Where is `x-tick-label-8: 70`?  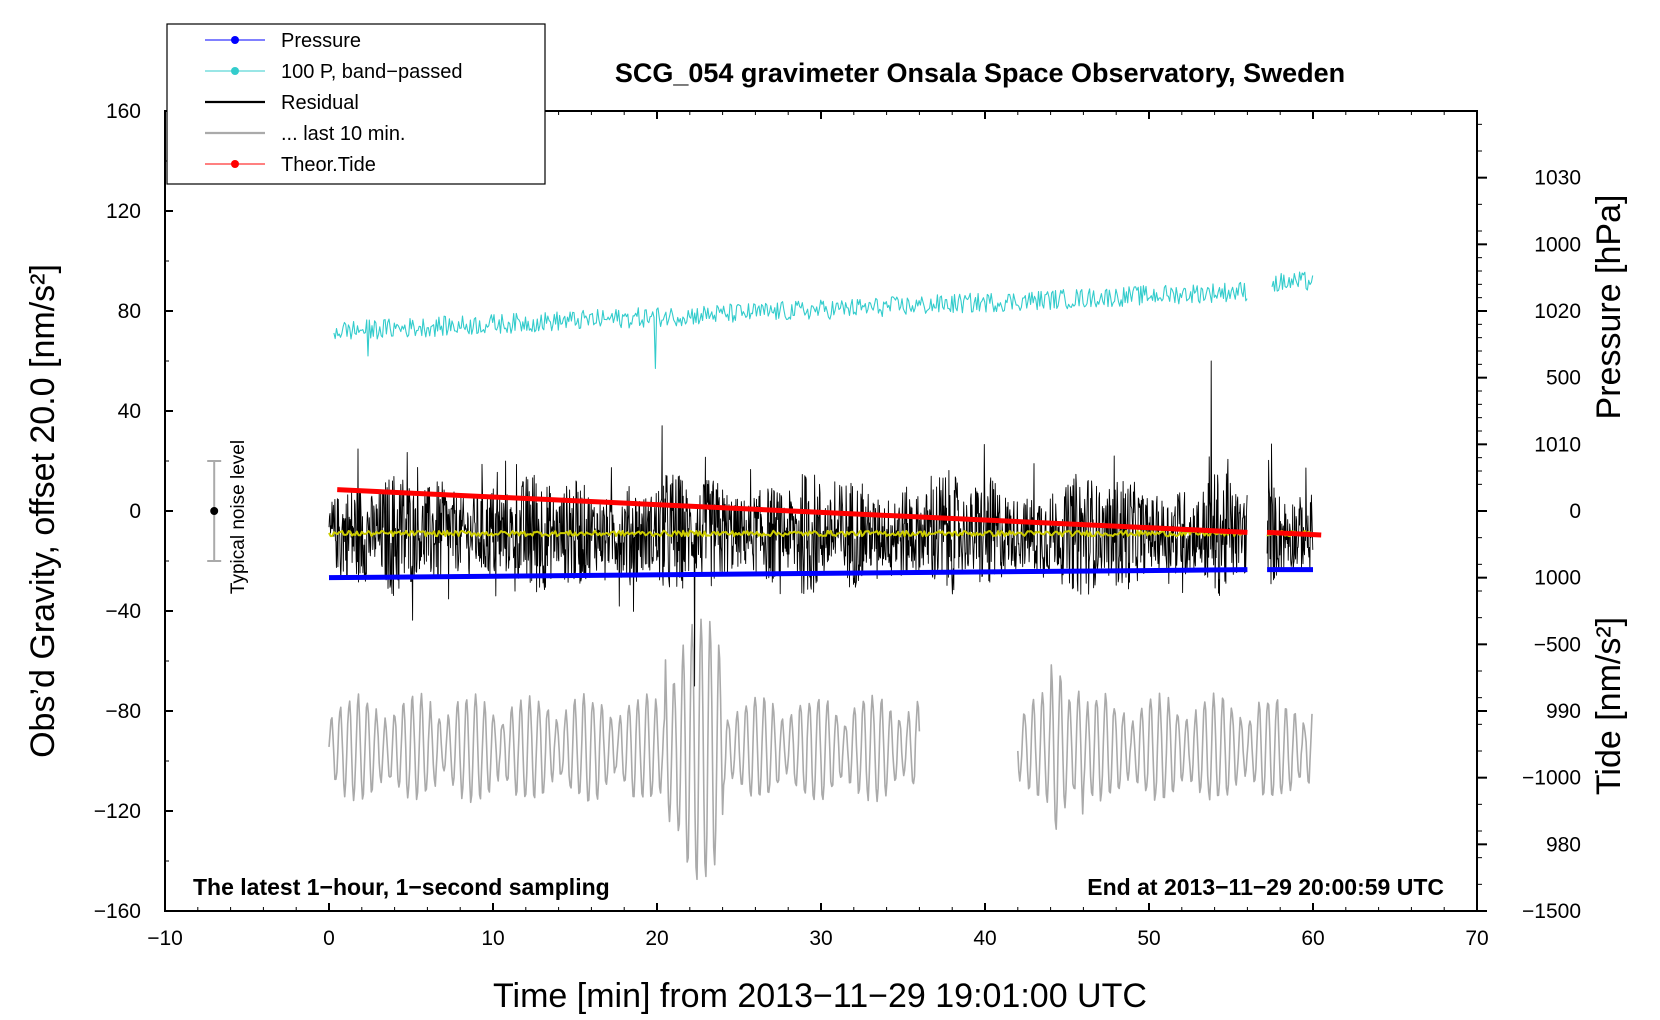
x-tick-label-8: 70 is located at coordinates (1476, 938).